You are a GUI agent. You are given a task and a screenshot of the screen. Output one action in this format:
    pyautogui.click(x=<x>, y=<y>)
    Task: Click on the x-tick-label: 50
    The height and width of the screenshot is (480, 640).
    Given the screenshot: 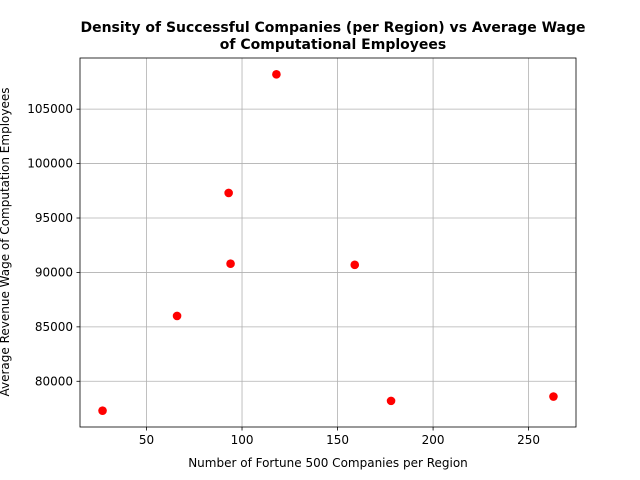 What is the action you would take?
    pyautogui.click(x=146, y=440)
    